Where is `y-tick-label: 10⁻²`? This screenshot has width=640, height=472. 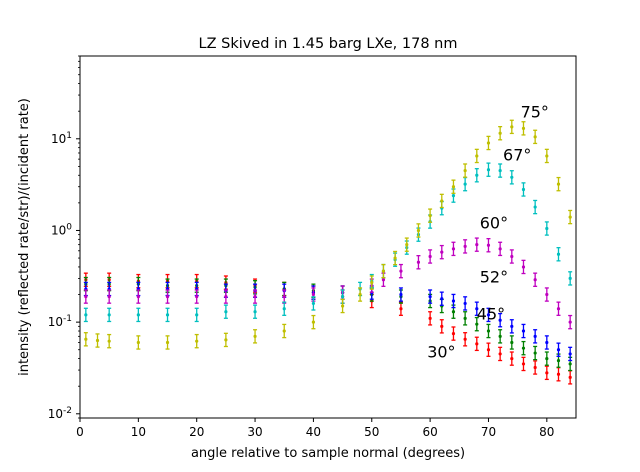
y-tick-label: 10⁻² is located at coordinates (60, 413).